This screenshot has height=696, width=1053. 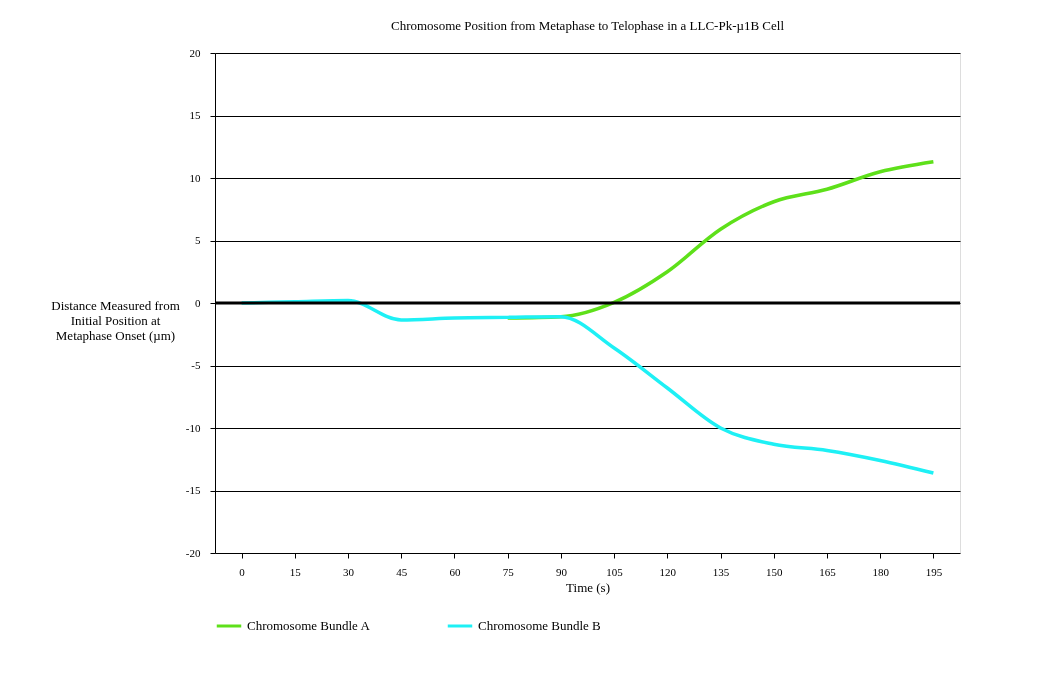 I want to click on x-tick-label: 75, so click(x=508, y=571).